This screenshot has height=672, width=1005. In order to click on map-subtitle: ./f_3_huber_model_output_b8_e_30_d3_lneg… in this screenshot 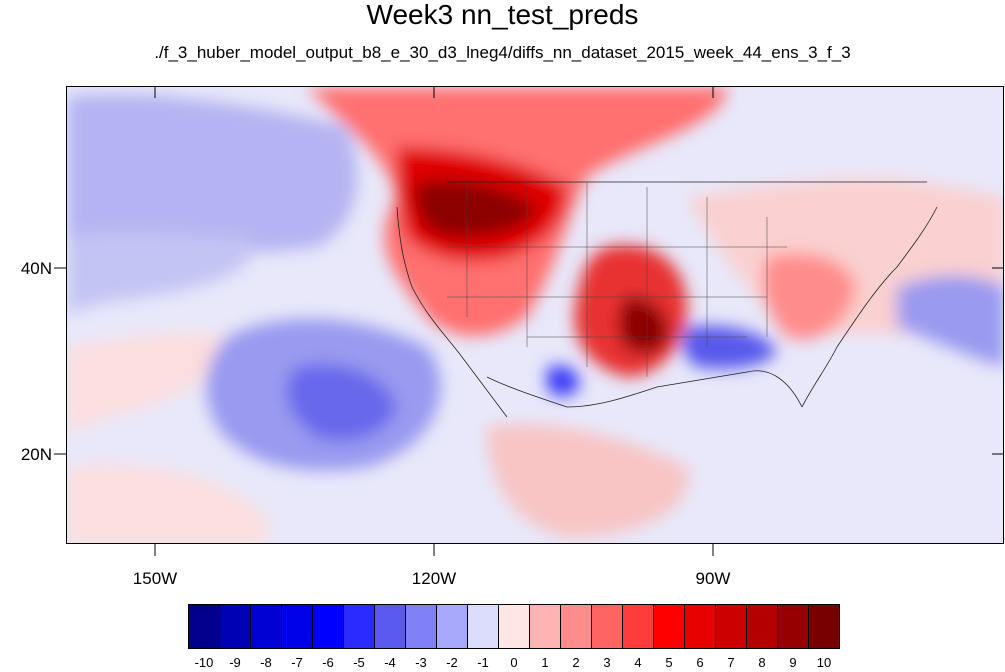, I will do `click(502, 52)`.